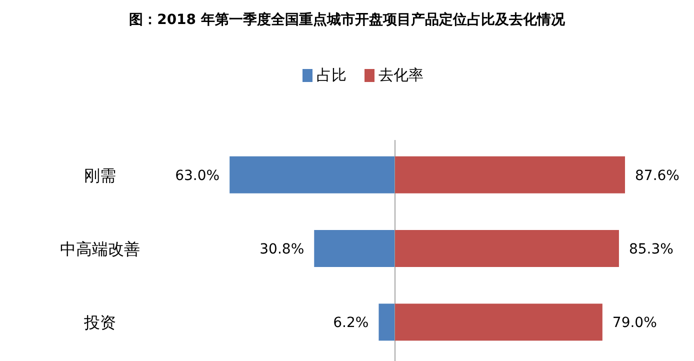  I want to click on data-label: 6.2%, so click(351, 323).